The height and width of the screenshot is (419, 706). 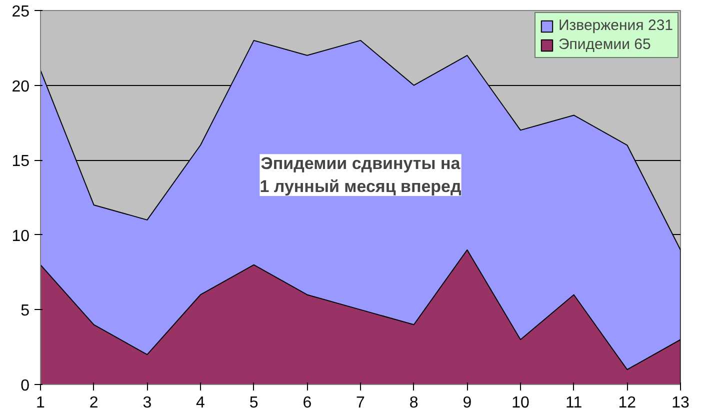 What do you see at coordinates (627, 403) in the screenshot?
I see `x-tick-label: 12` at bounding box center [627, 403].